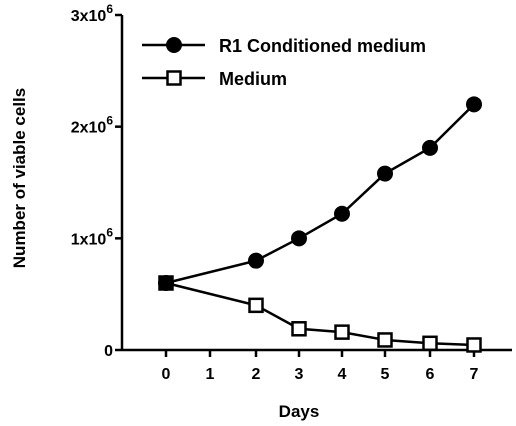 The width and height of the screenshot is (516, 426). I want to click on y-axis-ticks: 0 1x10⁶ 2x10⁶ 3x10⁶, so click(96, 181).